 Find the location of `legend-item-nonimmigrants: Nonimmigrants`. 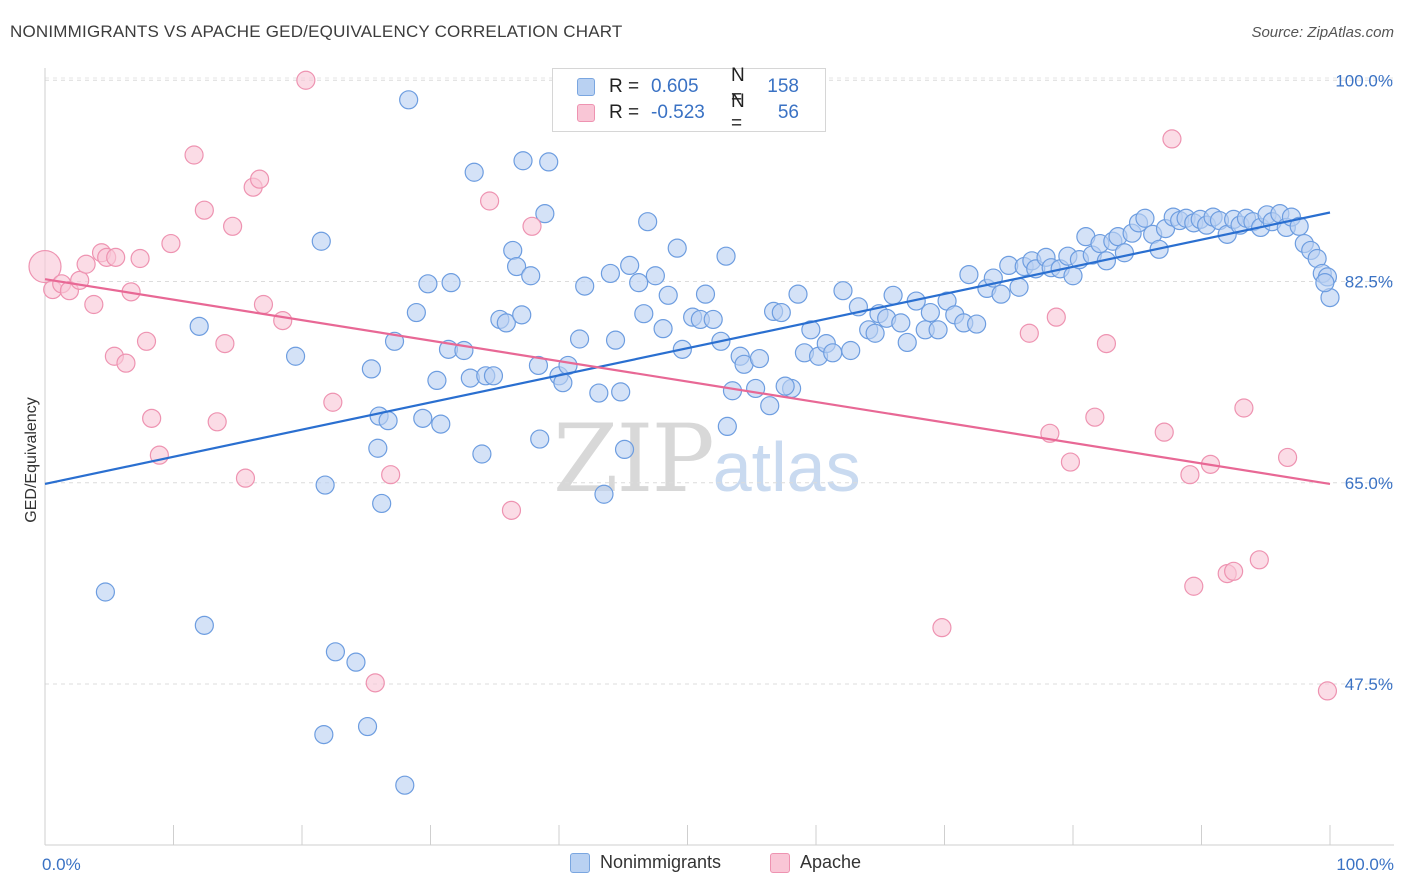

legend-item-nonimmigrants: Nonimmigrants is located at coordinates (645, 862).